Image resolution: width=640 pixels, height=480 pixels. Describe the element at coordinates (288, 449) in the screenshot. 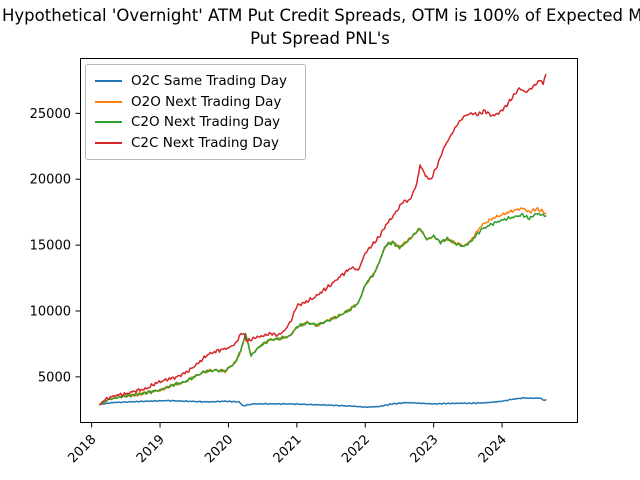

I see `x-tick-label: 2021` at that location.